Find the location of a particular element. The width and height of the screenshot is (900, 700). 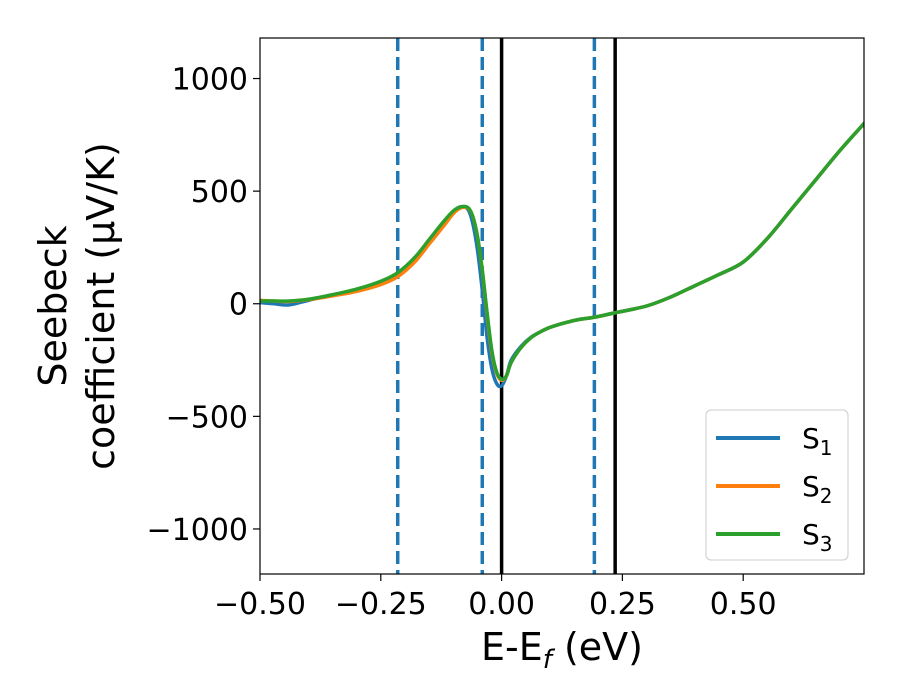

y-axis-label-line1: Seebeck is located at coordinates (53, 305).